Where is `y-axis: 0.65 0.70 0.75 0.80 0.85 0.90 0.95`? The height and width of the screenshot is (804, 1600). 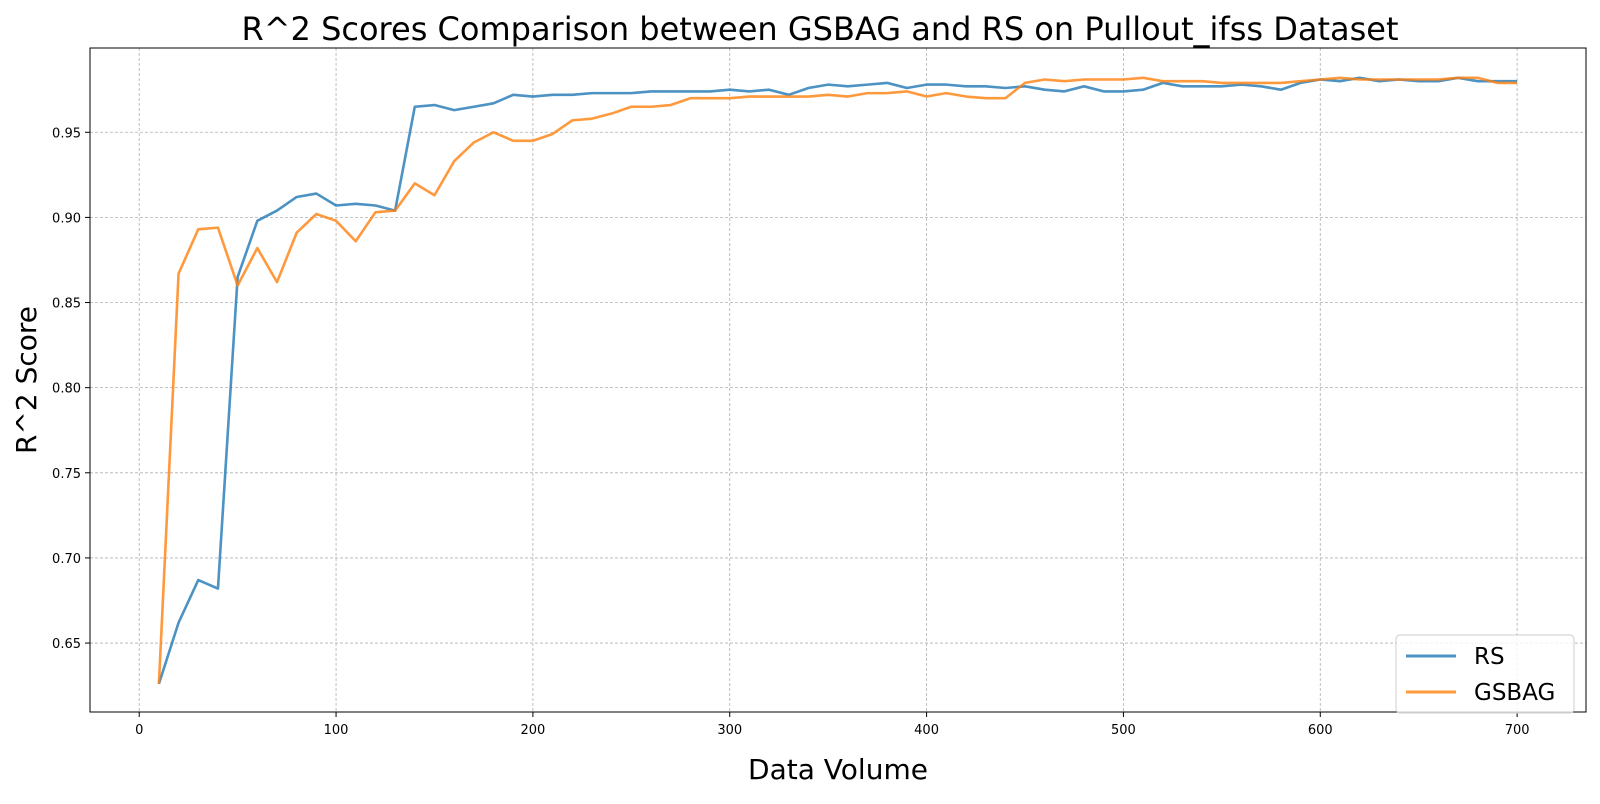
y-axis: 0.65 0.70 0.75 0.80 0.85 0.90 0.95 is located at coordinates (71, 389).